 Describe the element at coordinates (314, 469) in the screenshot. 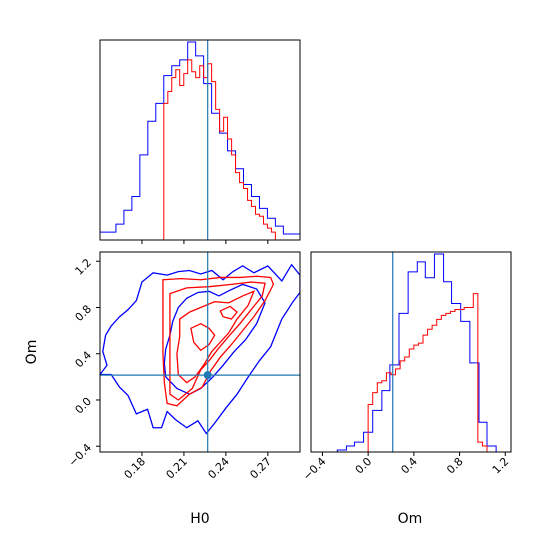

I see `x-tick-label-om: −0.4` at that location.